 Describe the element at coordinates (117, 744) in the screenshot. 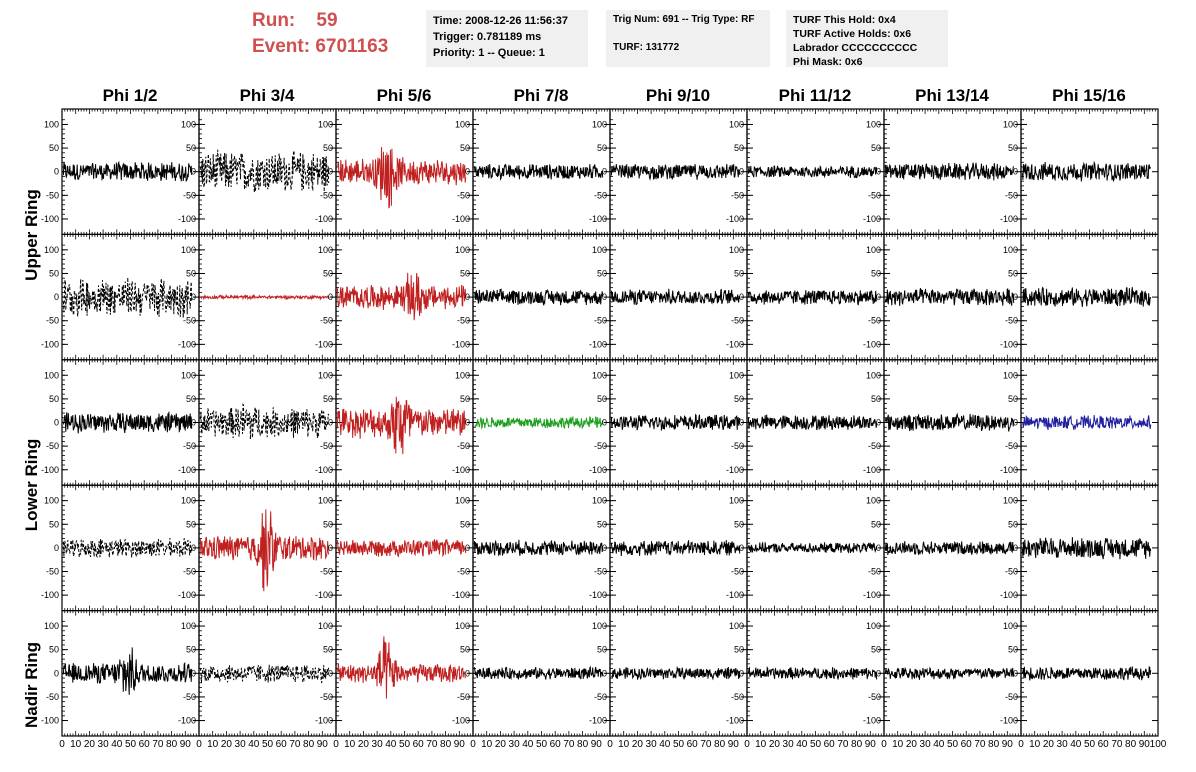

I see `x-tick-label: 40` at that location.